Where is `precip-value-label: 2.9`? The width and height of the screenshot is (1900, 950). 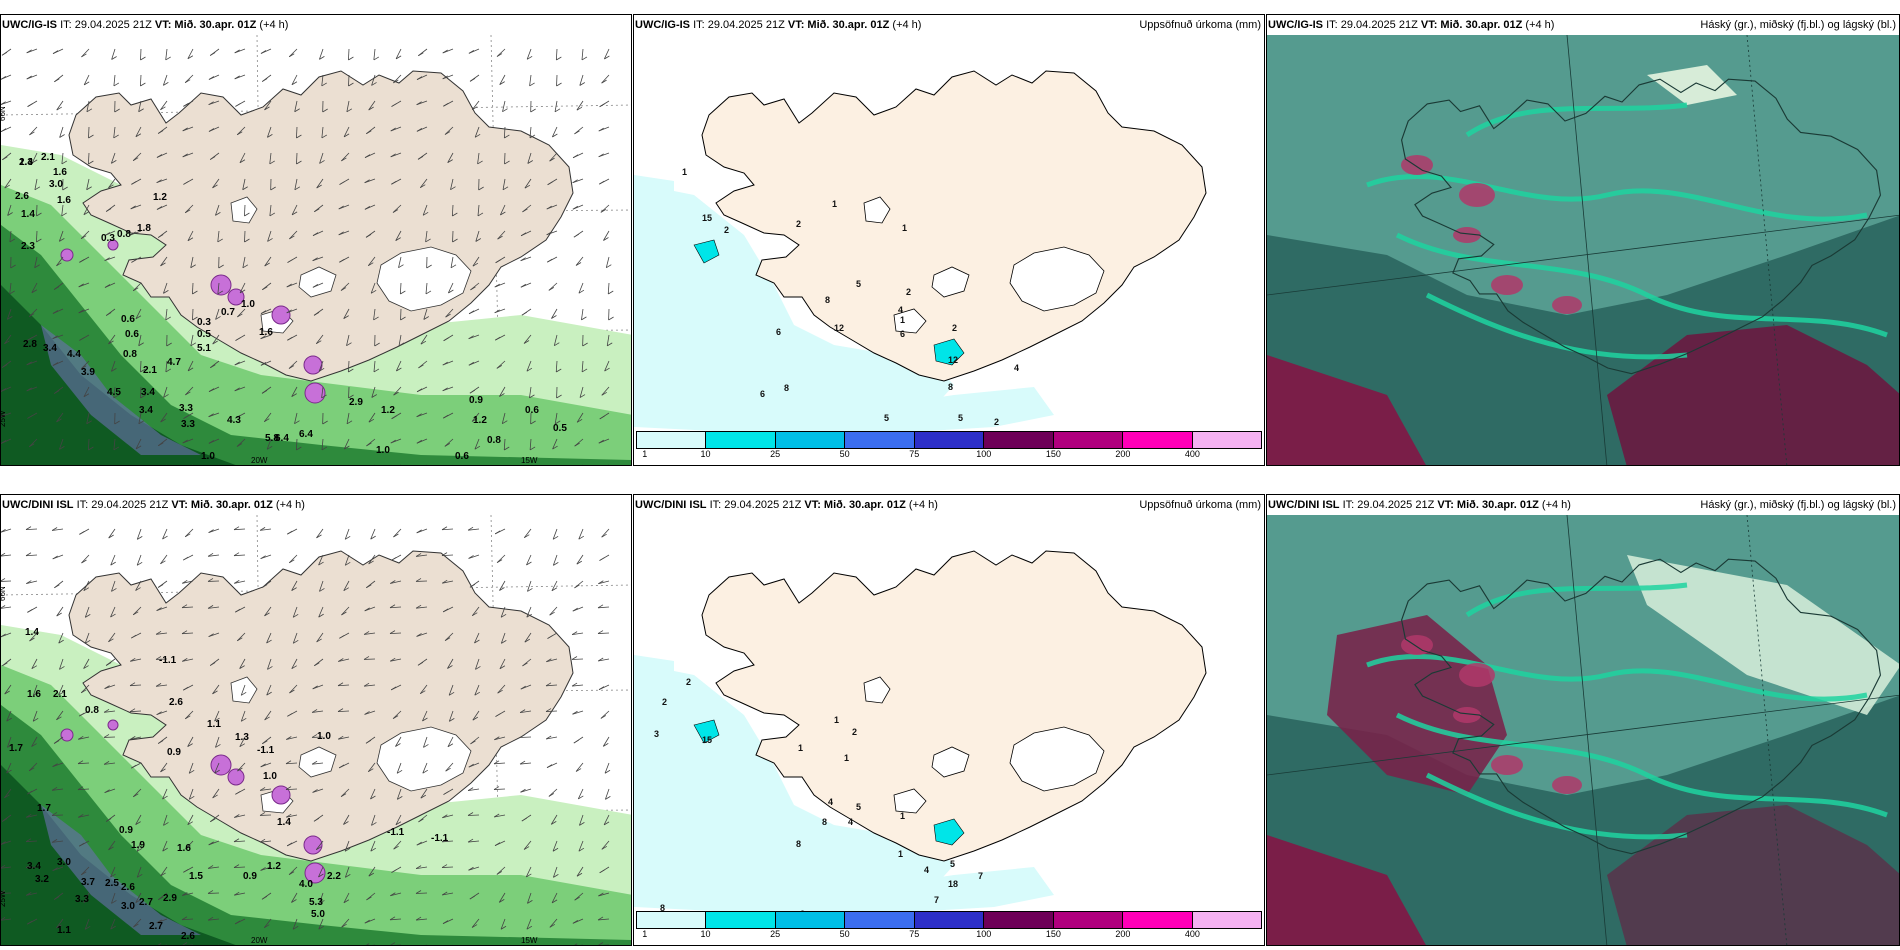 precip-value-label: 2.9 is located at coordinates (170, 898).